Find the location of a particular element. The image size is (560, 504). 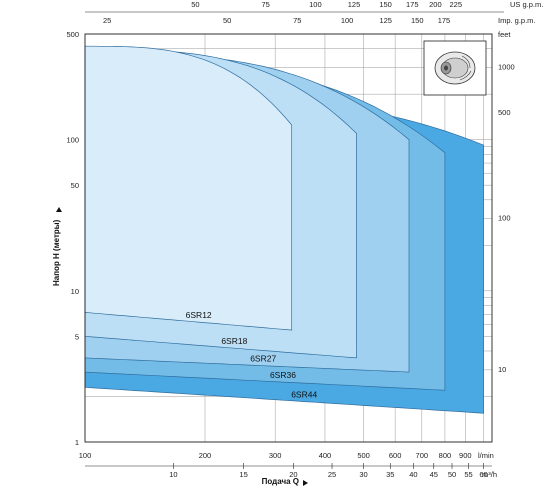

x-axis-arrow-icon is located at coordinates (305, 483).